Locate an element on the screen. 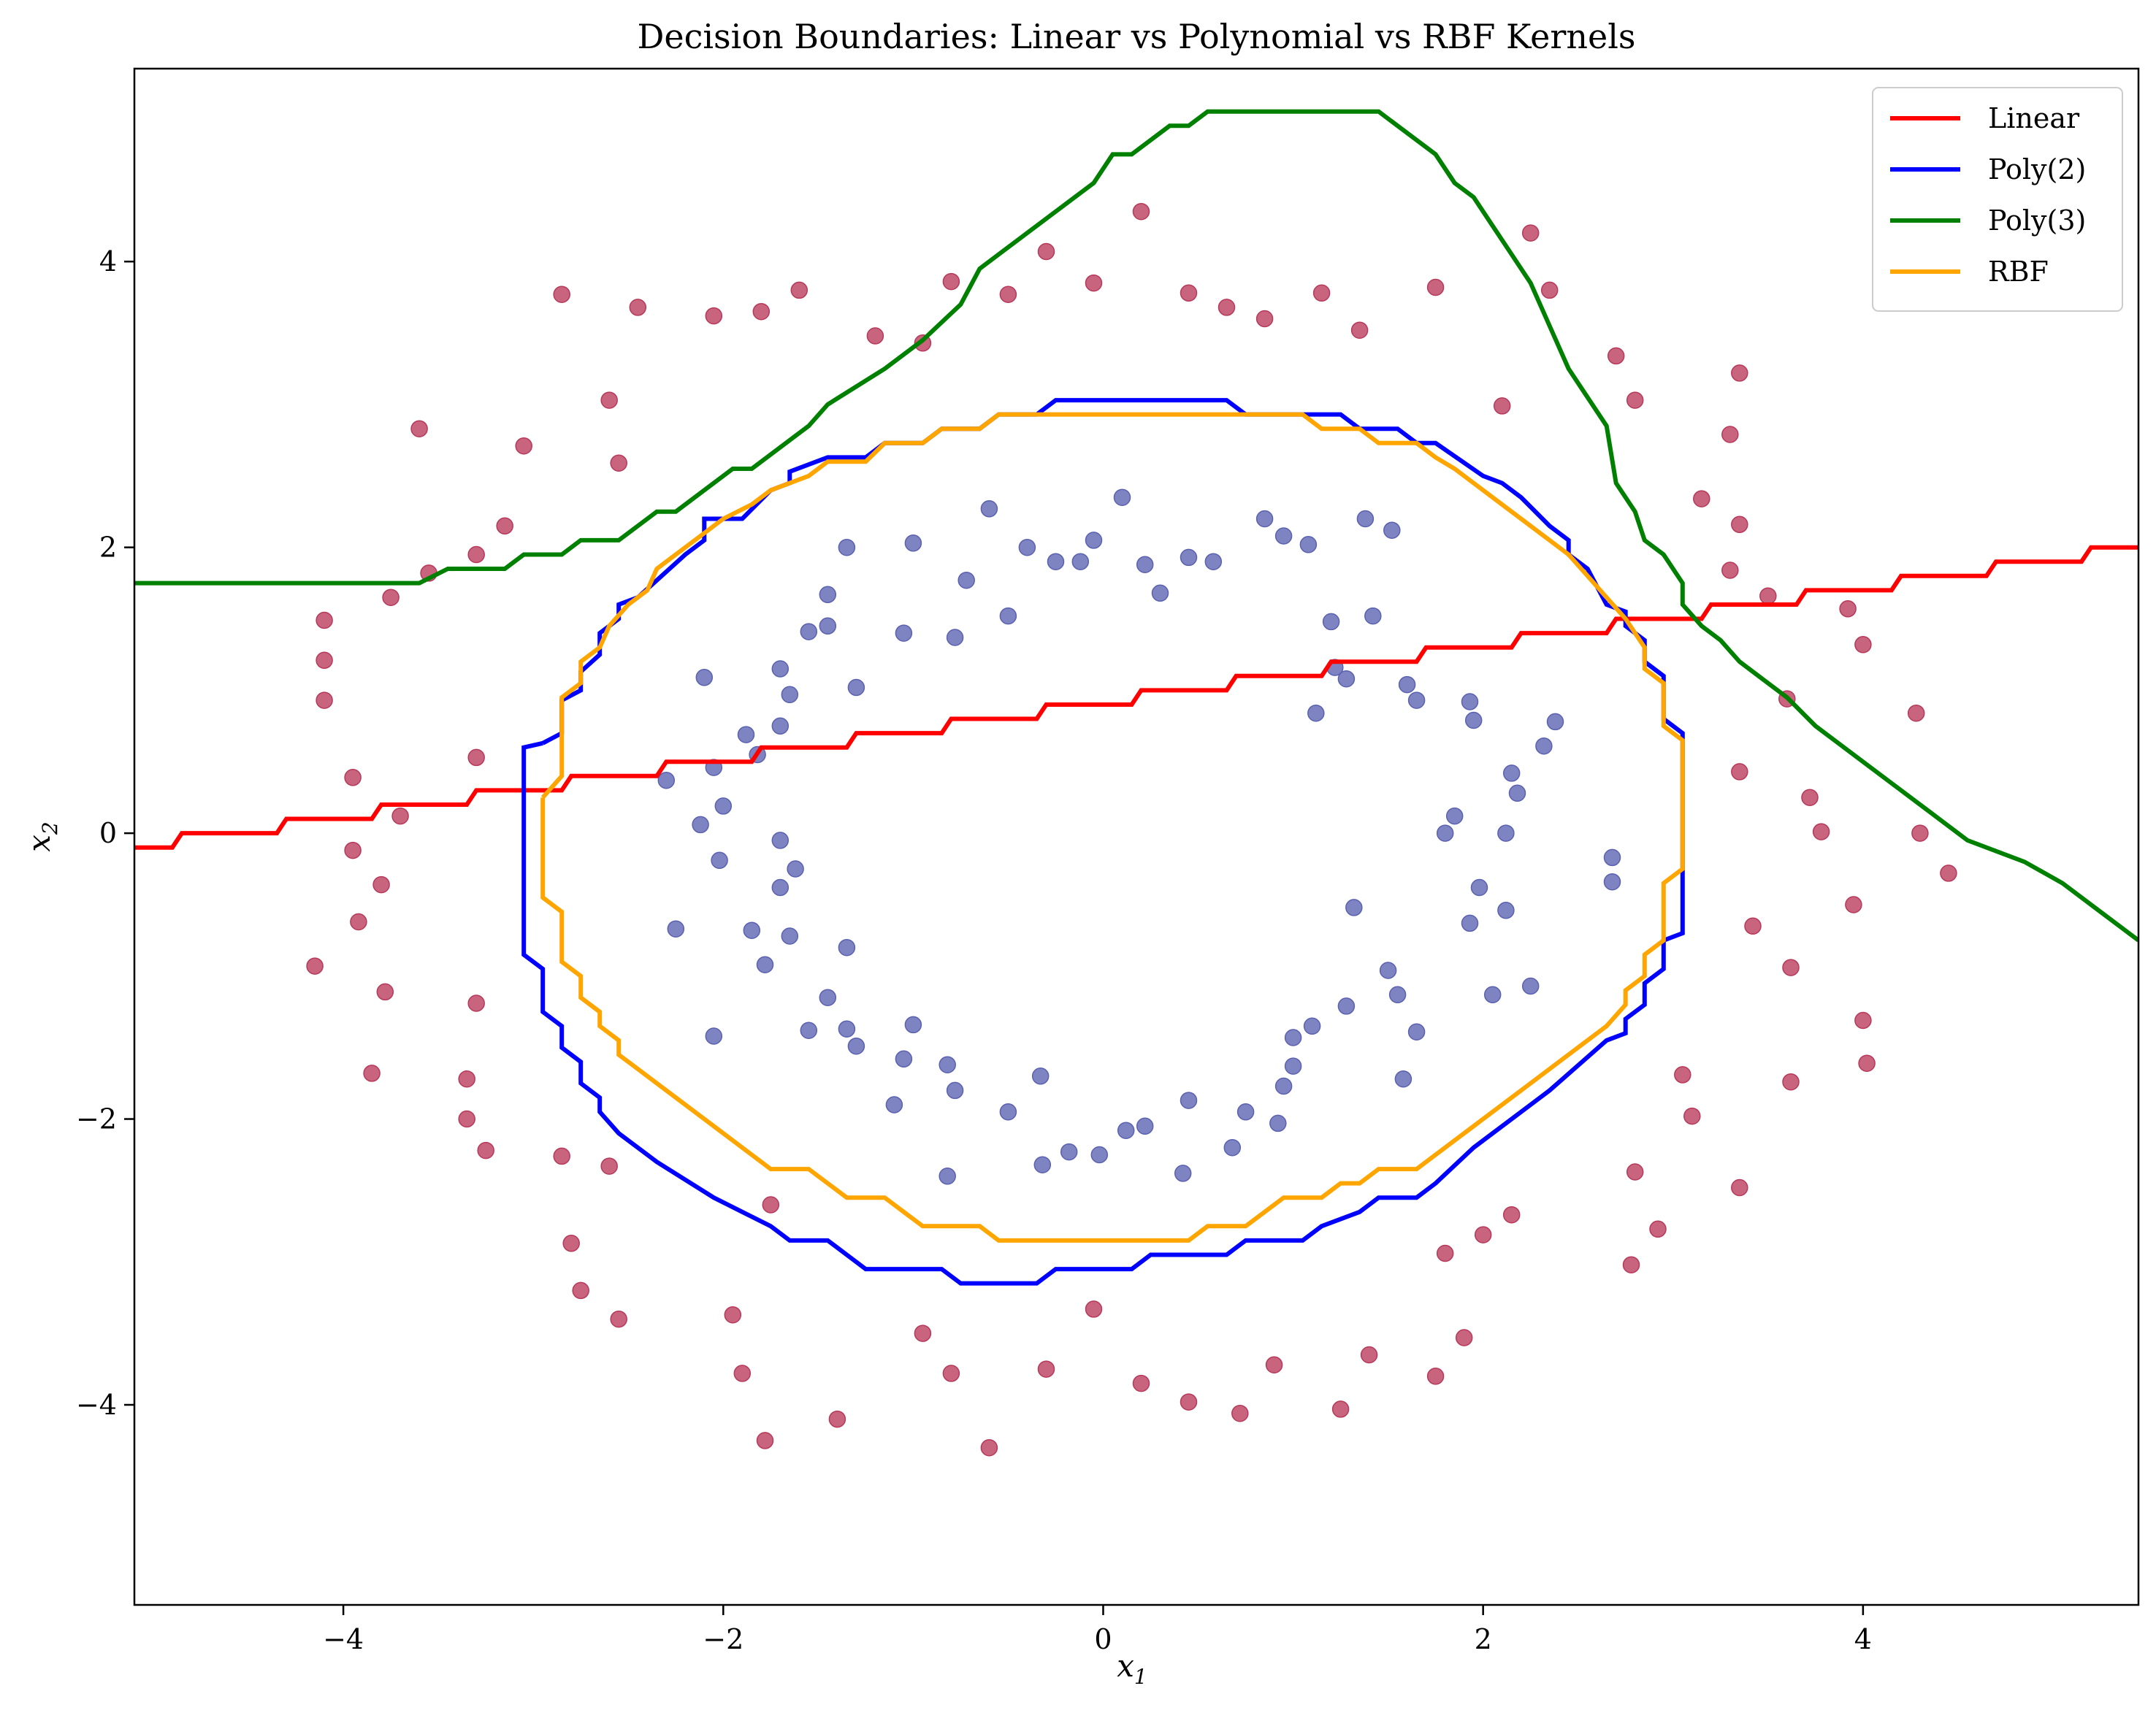 The image size is (2156, 1721). y-tick-label: 2 is located at coordinates (108, 548).